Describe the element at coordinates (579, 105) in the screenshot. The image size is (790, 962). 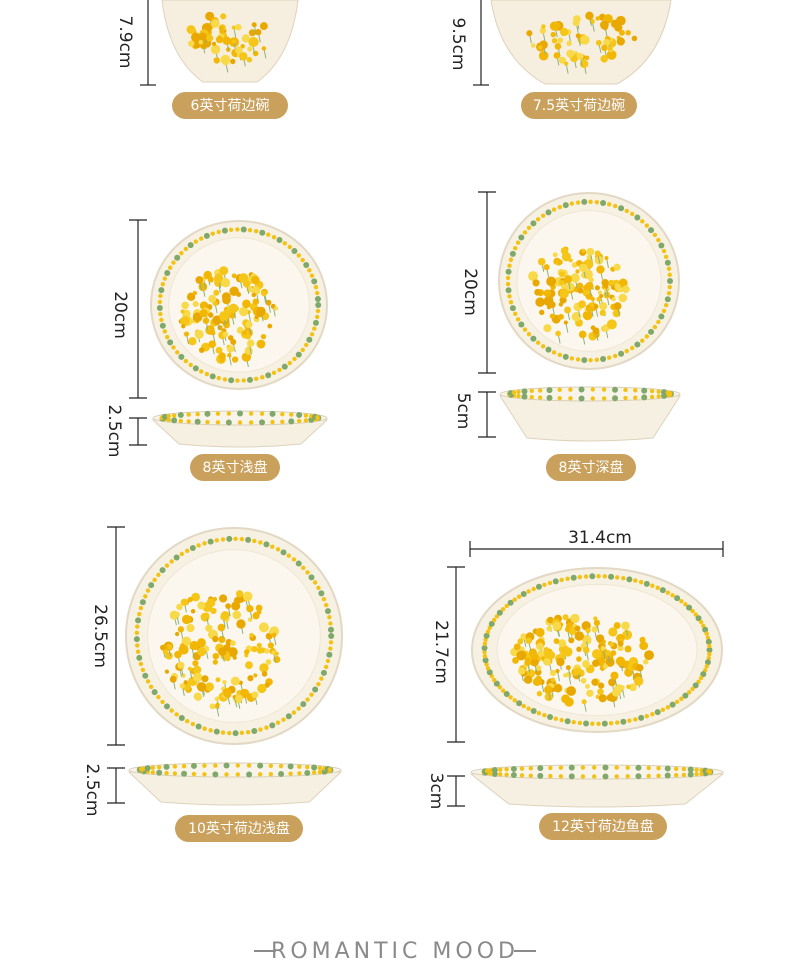
I see `label-pill` at that location.